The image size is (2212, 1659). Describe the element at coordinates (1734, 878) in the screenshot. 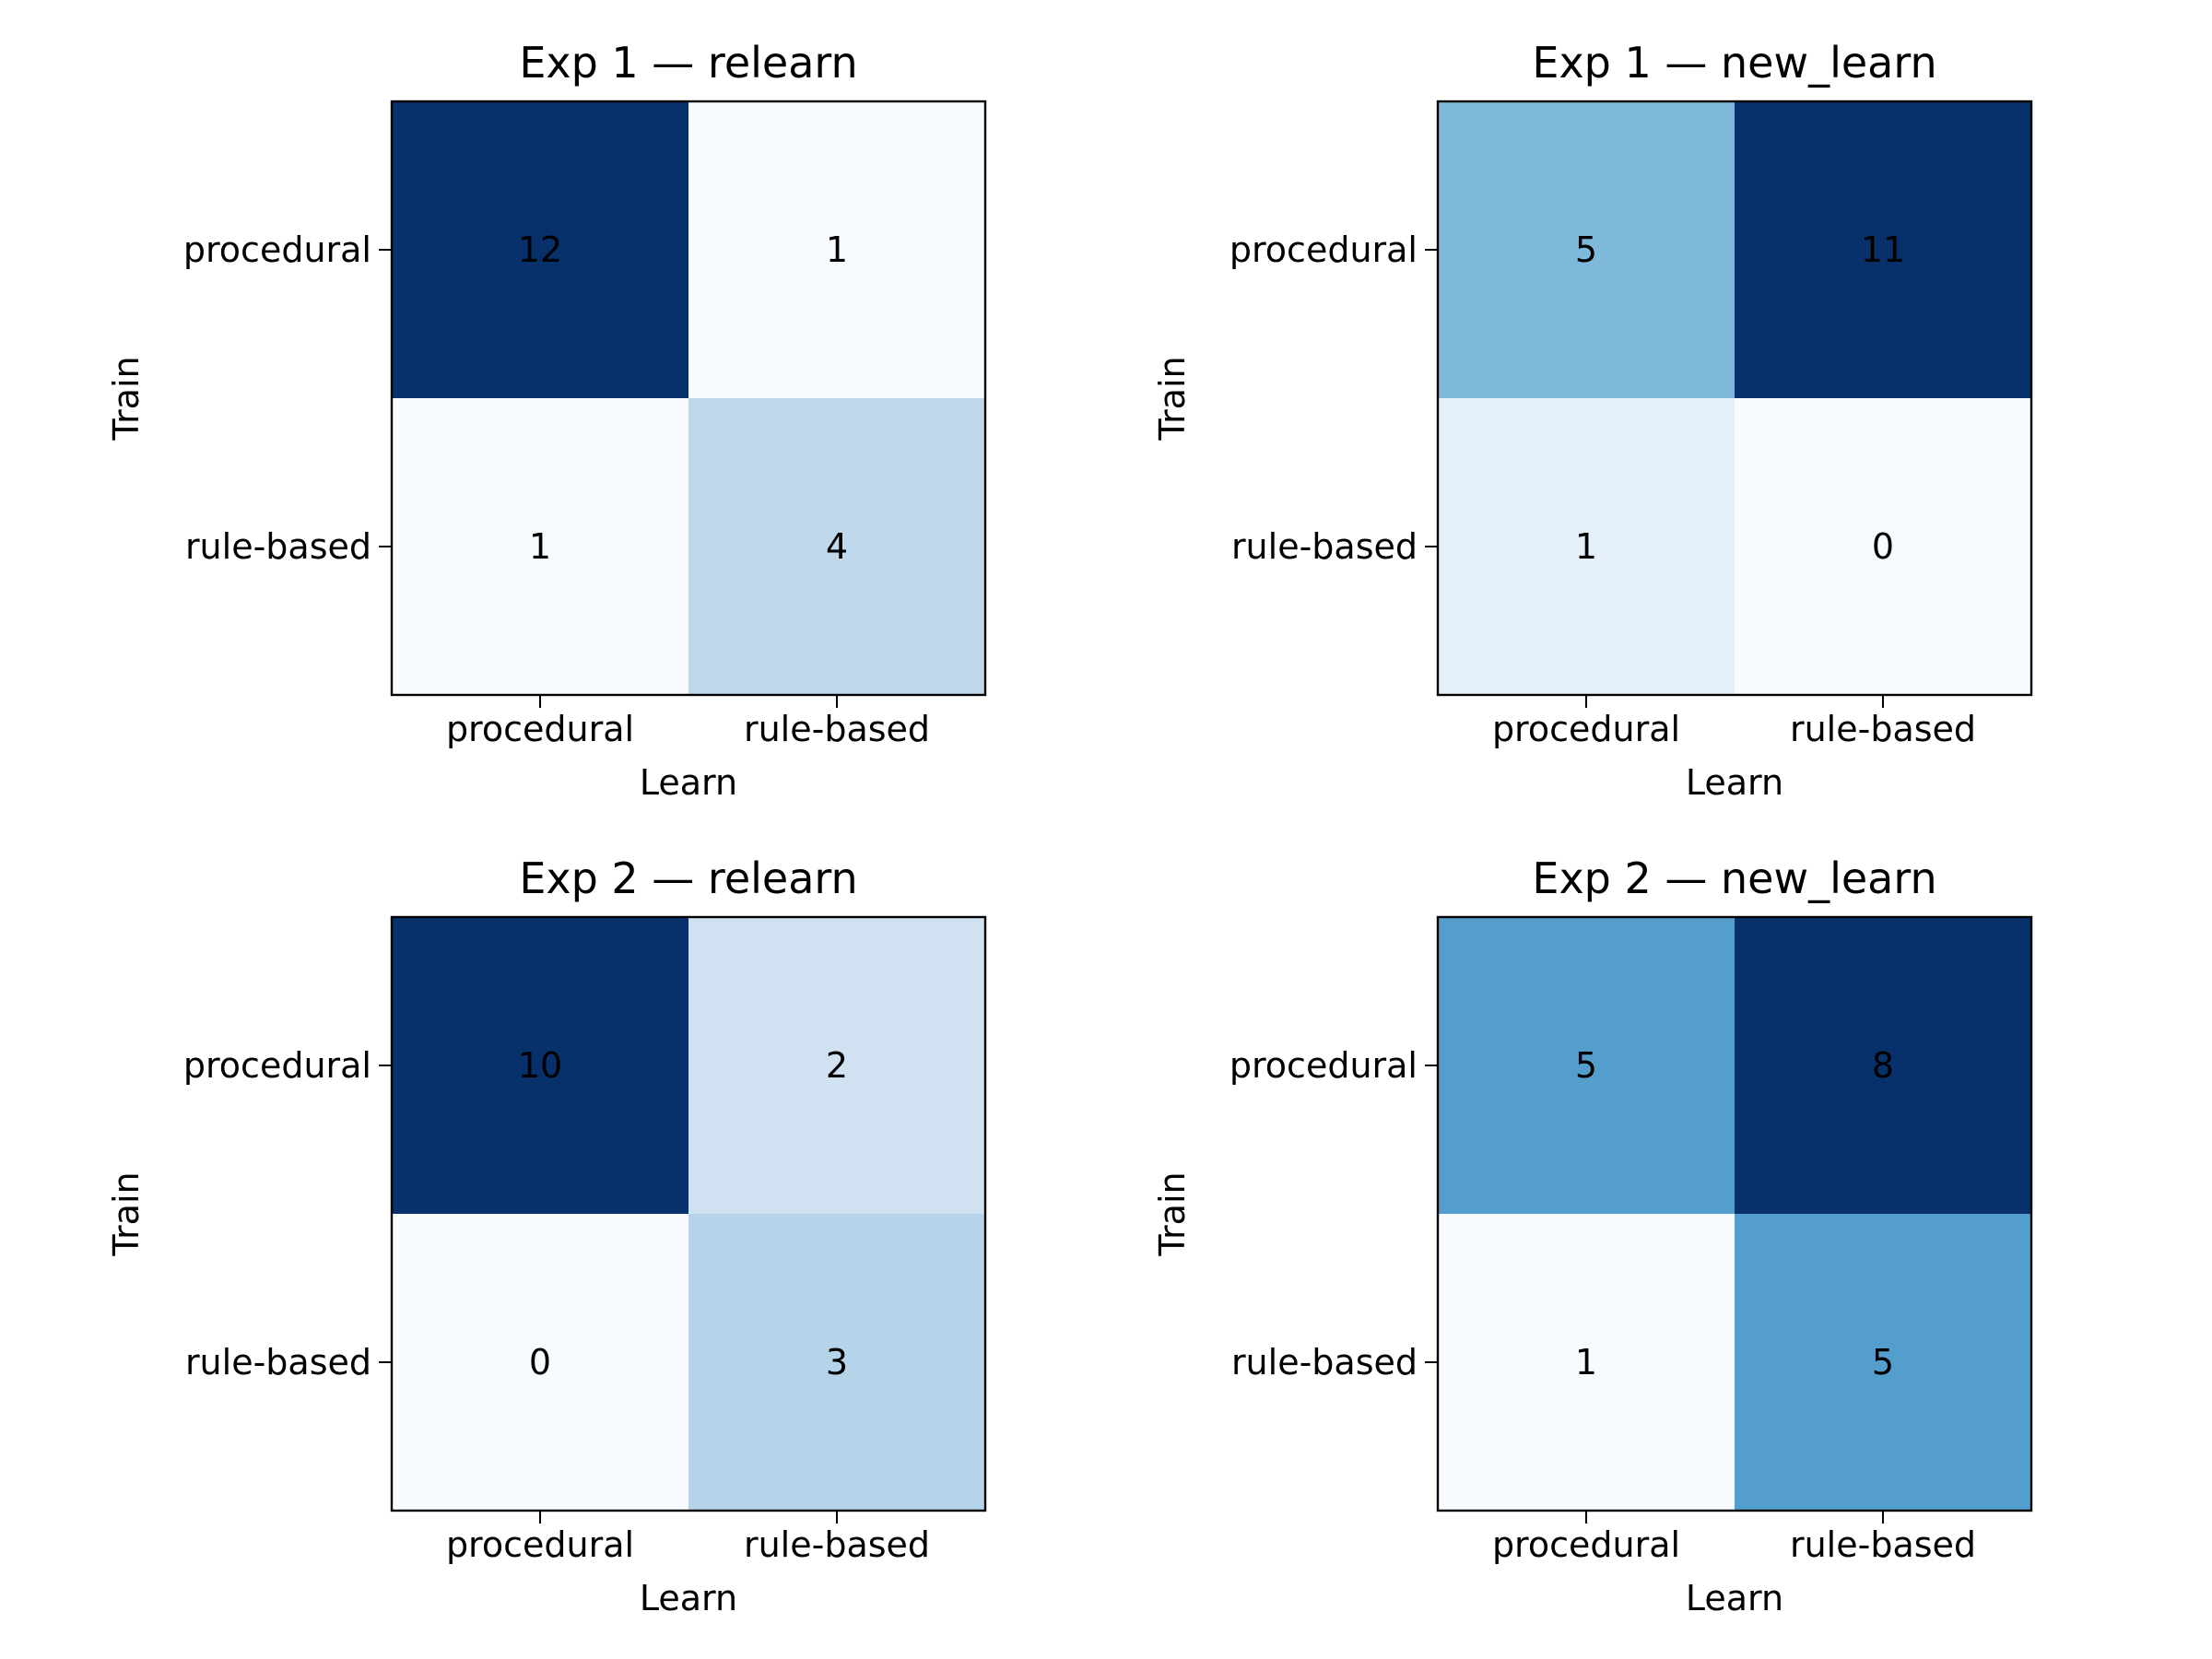

I see `chart-title: Exp 2 — new_learn` at that location.